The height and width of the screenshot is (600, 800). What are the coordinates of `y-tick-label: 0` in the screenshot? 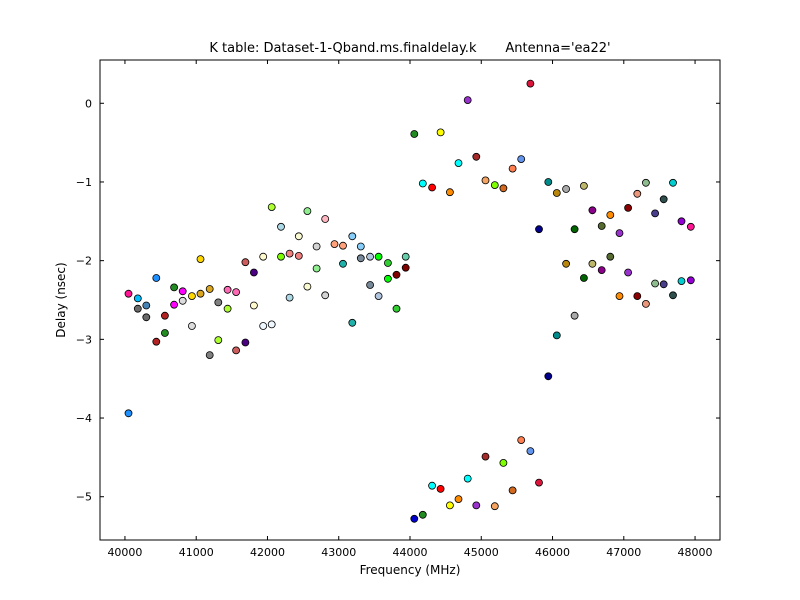 It's located at (88, 103).